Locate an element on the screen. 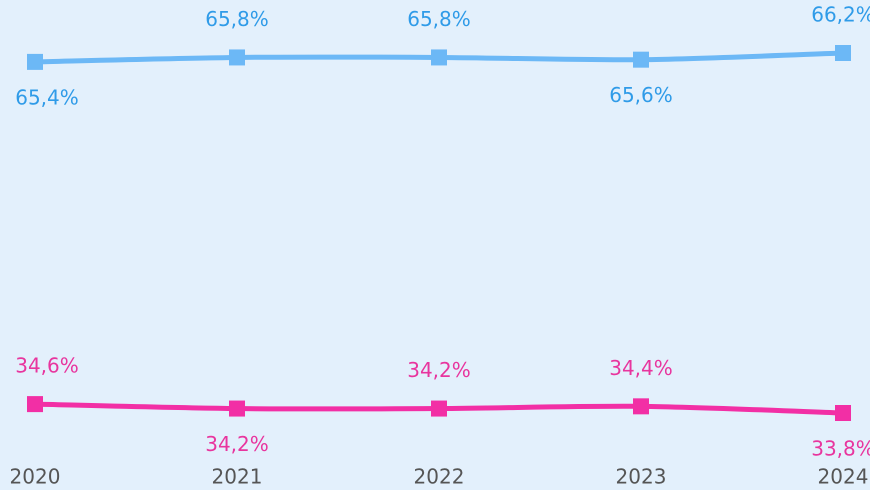 The width and height of the screenshot is (870, 490). data-label: 65,4% is located at coordinates (47, 97).